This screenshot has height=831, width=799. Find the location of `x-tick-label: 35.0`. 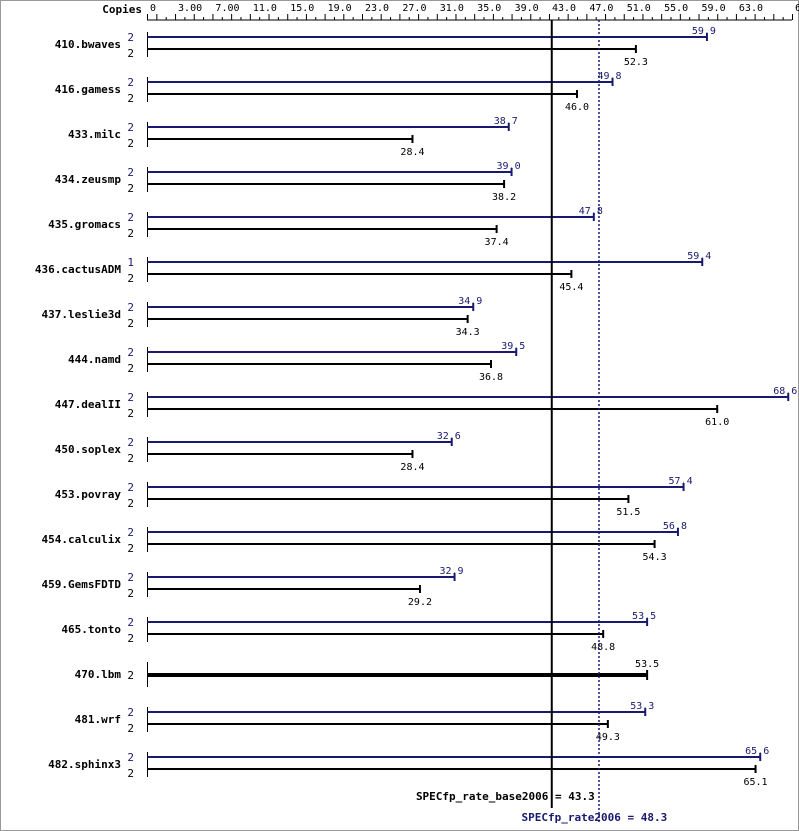

x-tick-label: 35.0 is located at coordinates (489, 8).